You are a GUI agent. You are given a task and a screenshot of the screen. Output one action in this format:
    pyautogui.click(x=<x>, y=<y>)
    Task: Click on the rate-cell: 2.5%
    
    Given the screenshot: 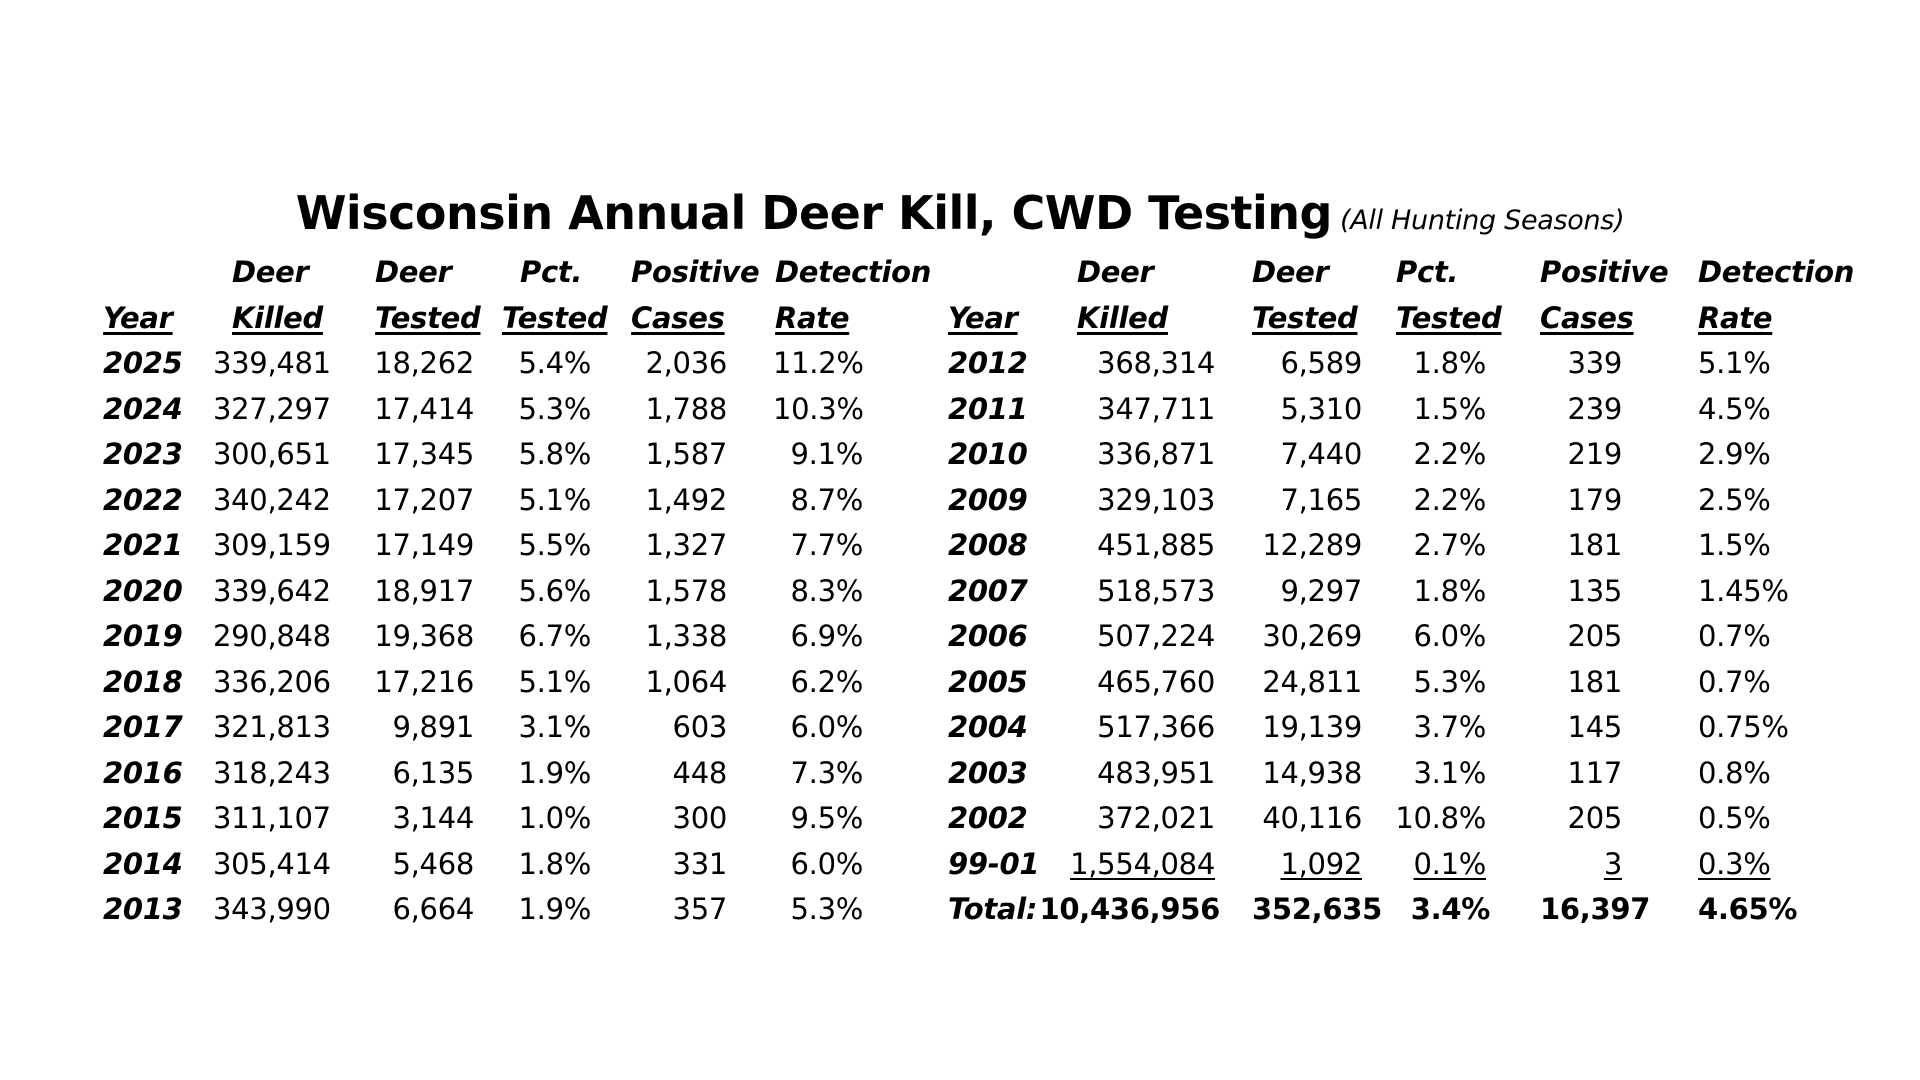 What is the action you would take?
    pyautogui.click(x=1734, y=499)
    